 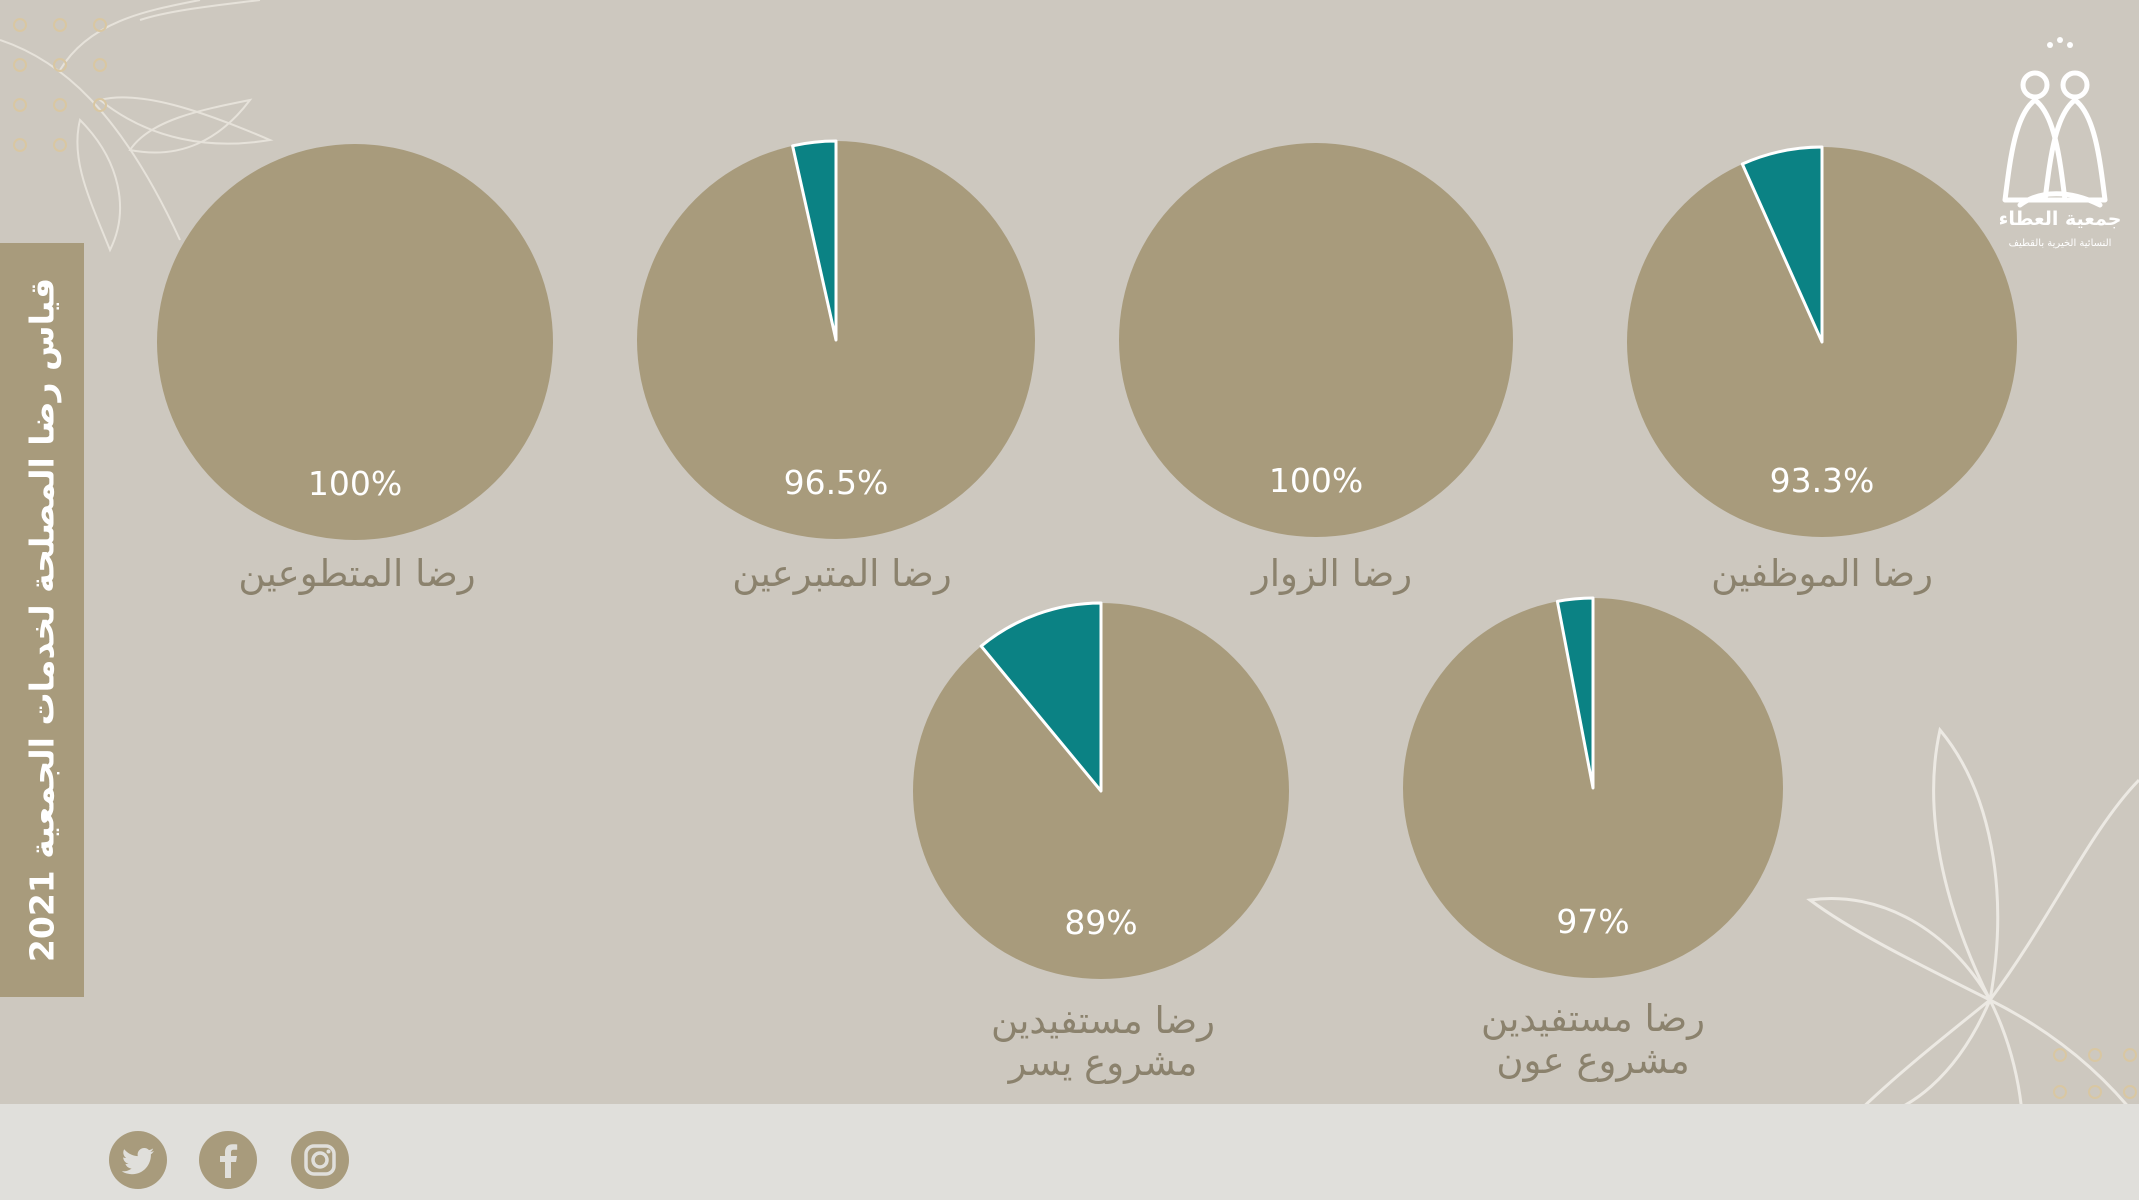 I want to click on twitter-icon, so click(x=138, y=1160).